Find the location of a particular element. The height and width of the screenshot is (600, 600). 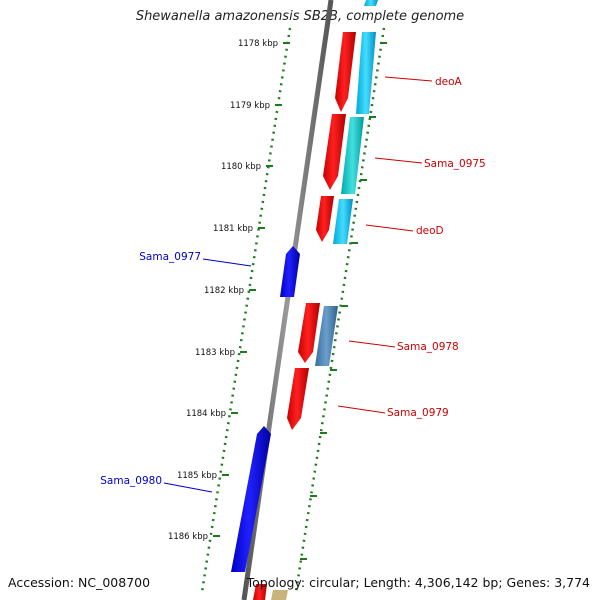

ruler-tick-label: 1186 kbp is located at coordinates (188, 537).